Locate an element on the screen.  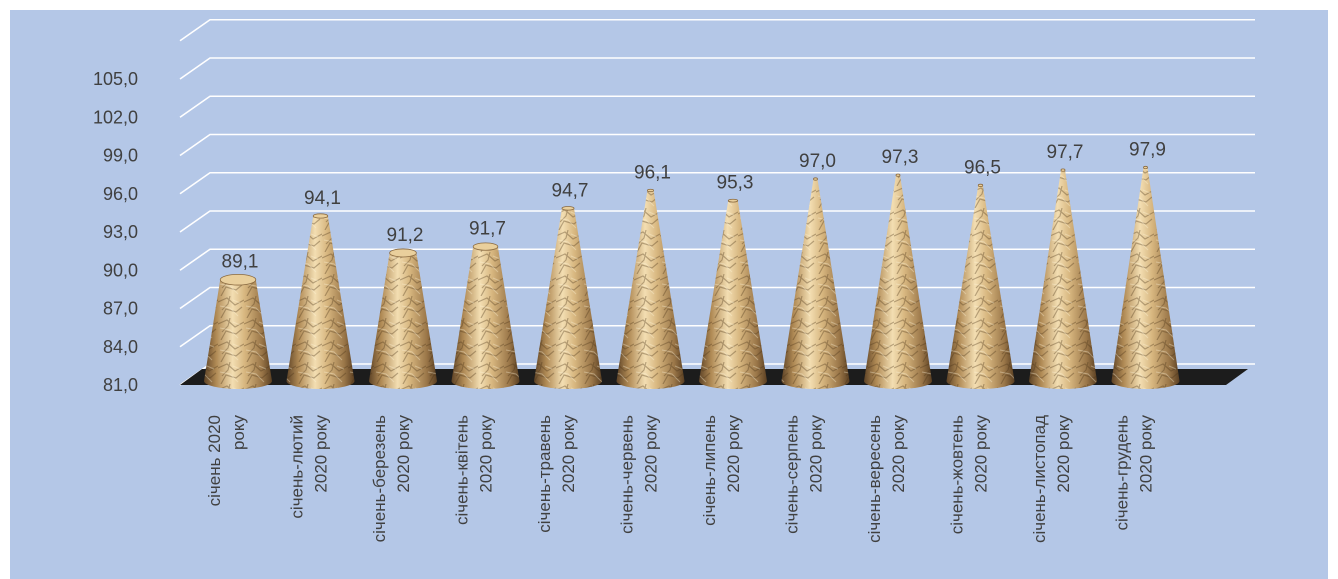
y-tick-label: 105,0 is located at coordinates (115, 79).